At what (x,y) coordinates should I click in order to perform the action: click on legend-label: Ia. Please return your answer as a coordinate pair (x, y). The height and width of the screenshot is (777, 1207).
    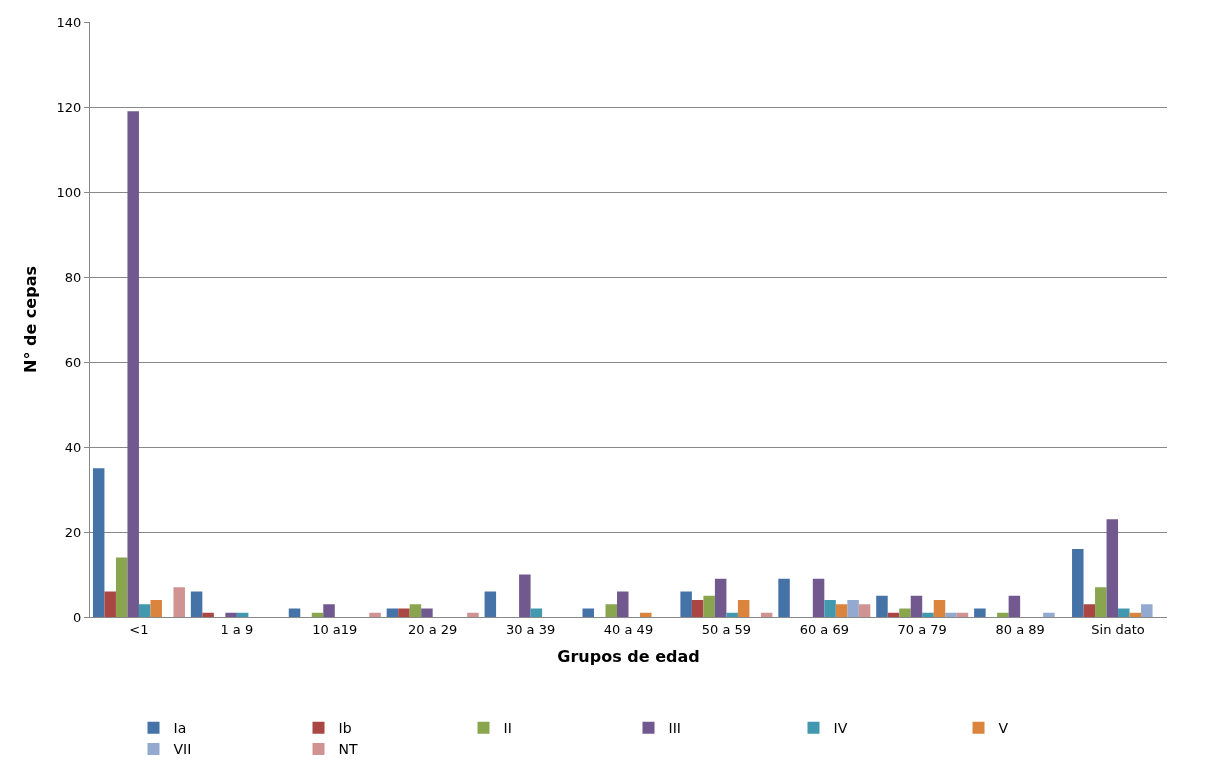
    Looking at the image, I should click on (180, 728).